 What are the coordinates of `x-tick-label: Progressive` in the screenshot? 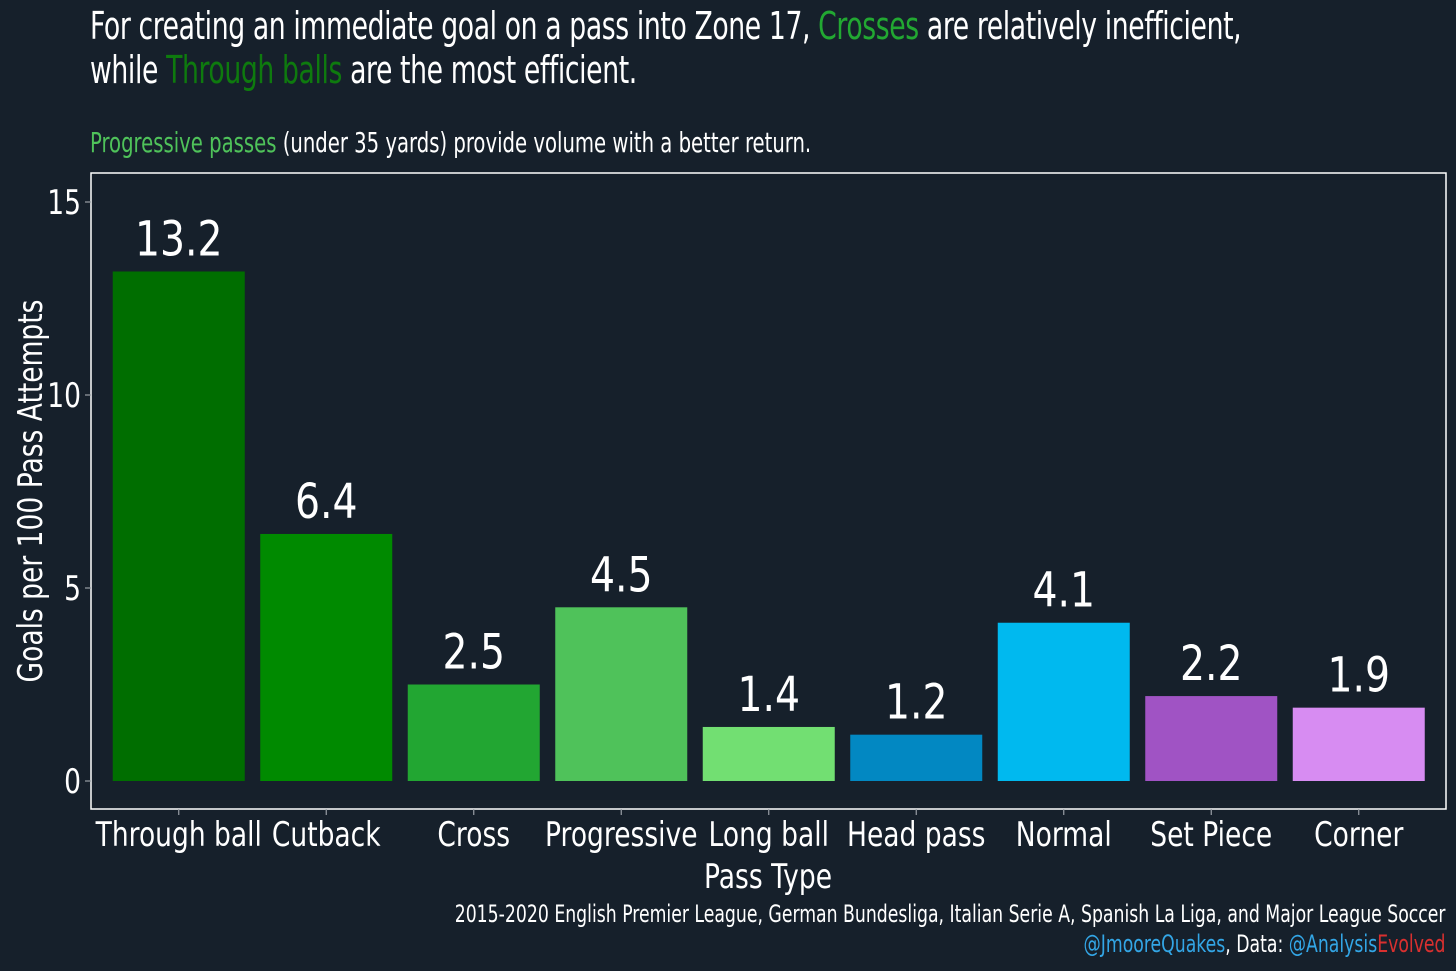 It's located at (621, 835).